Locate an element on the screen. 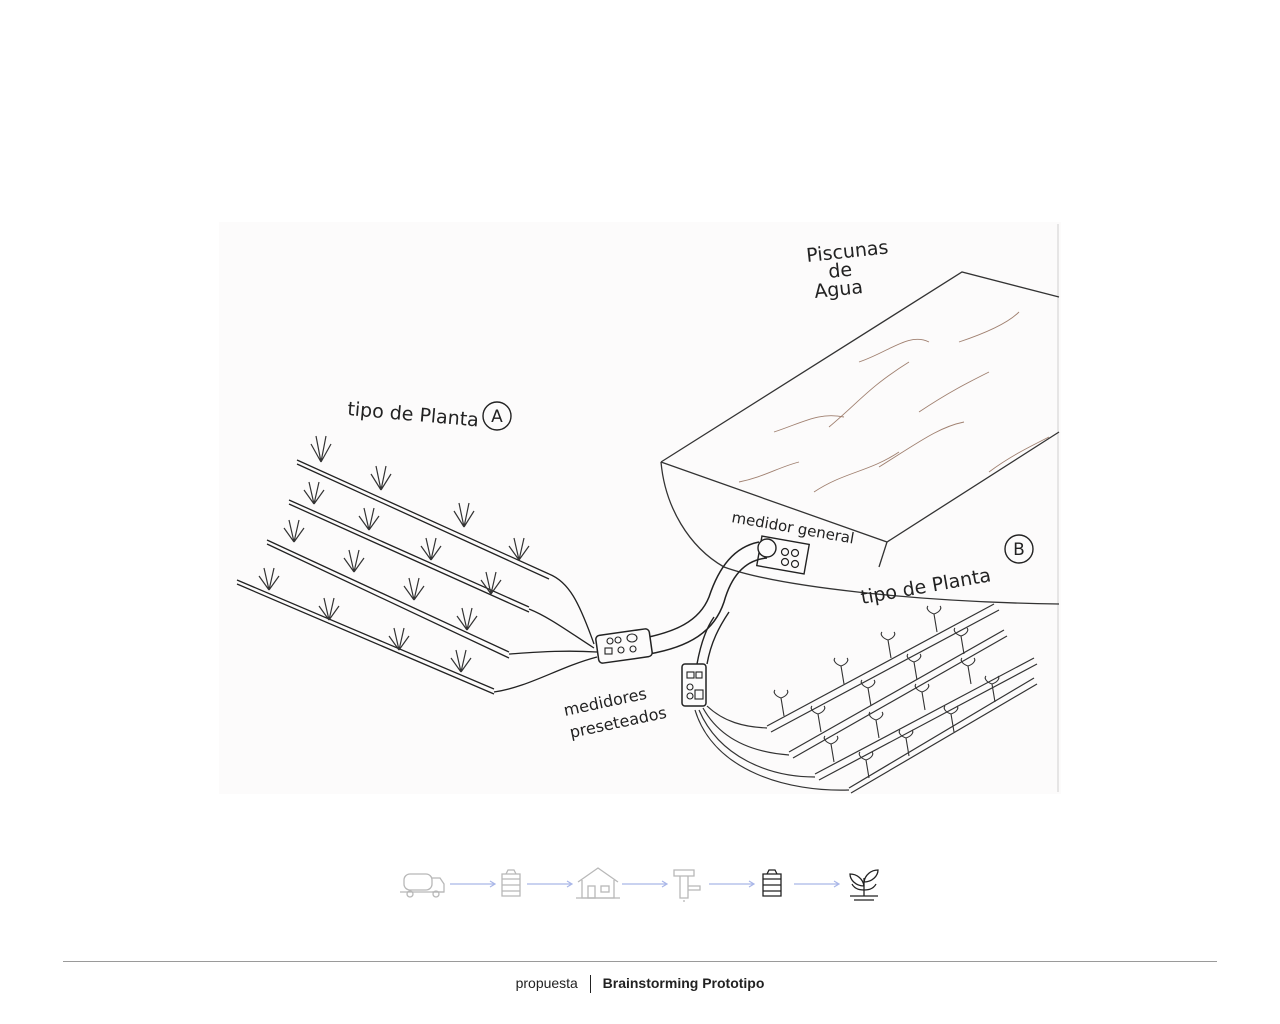  plant-b-marker-circle is located at coordinates (1019, 549).